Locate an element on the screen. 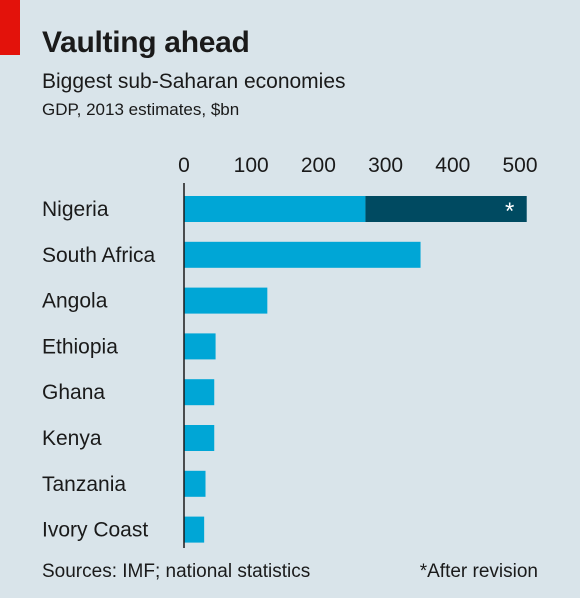 This screenshot has width=580, height=598. bar-revision is located at coordinates (446, 209).